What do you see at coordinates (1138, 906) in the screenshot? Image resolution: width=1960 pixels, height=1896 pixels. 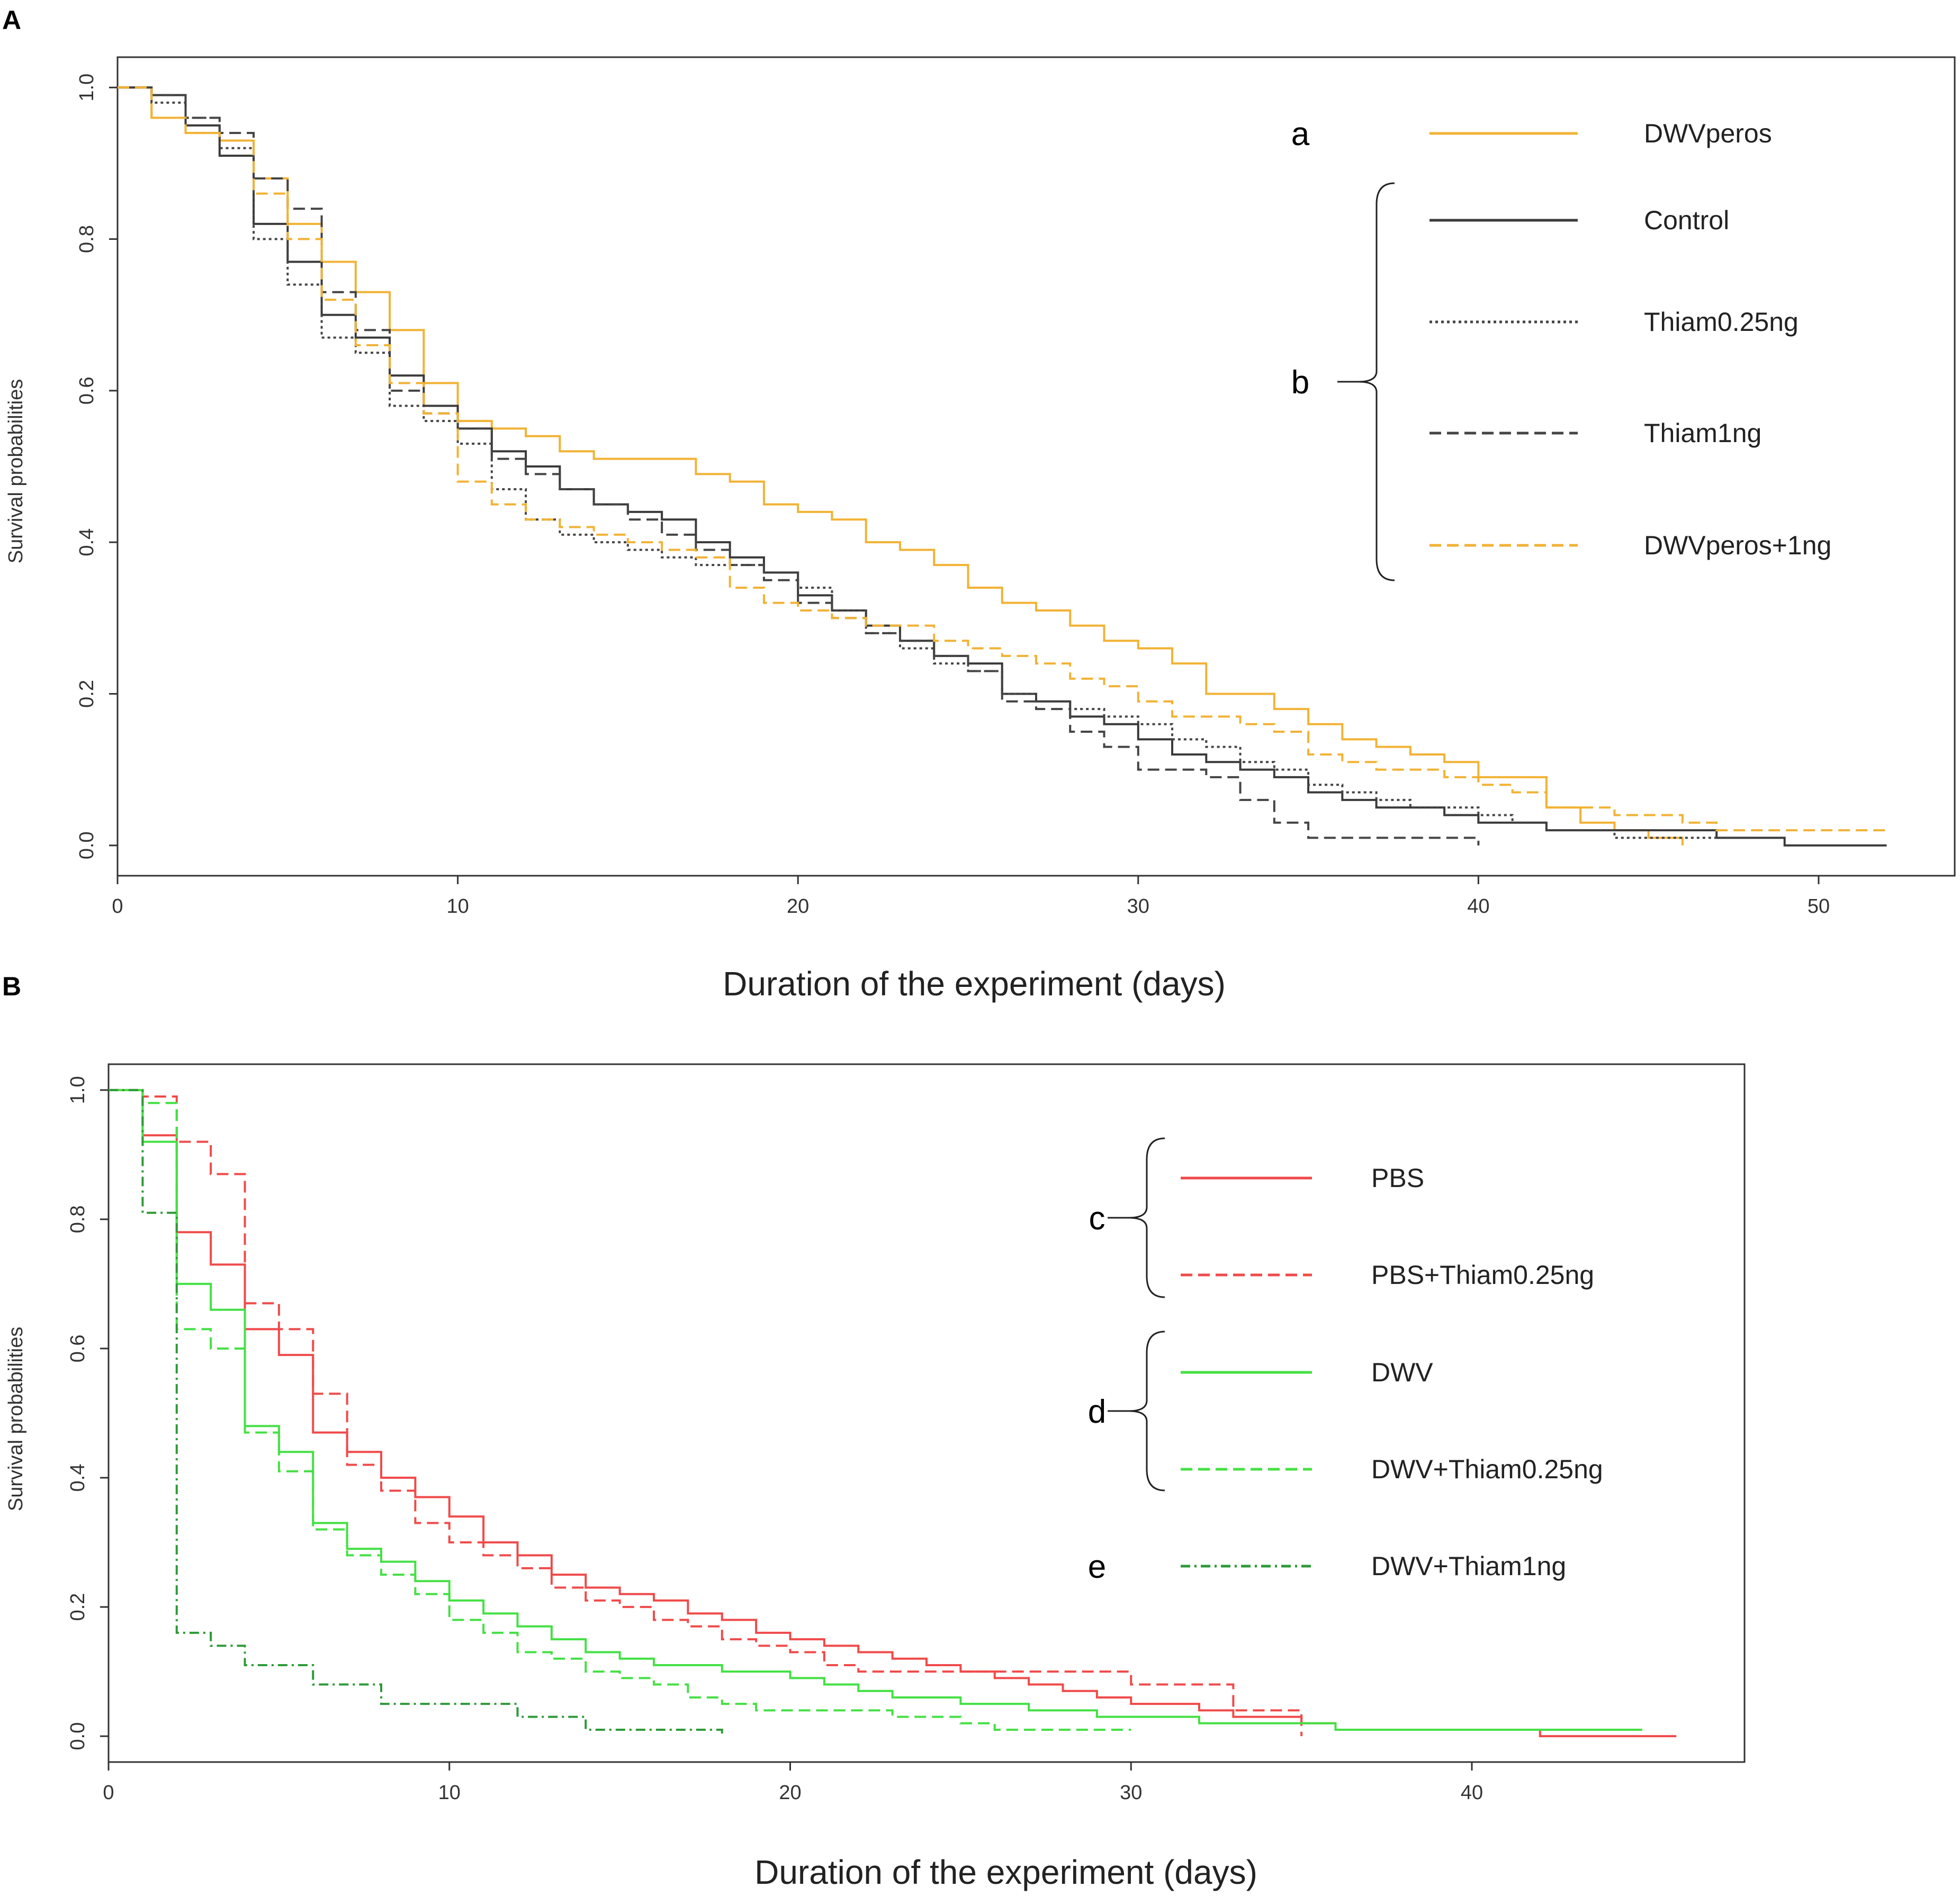 I see `panel-a-x-tick-label: 30` at bounding box center [1138, 906].